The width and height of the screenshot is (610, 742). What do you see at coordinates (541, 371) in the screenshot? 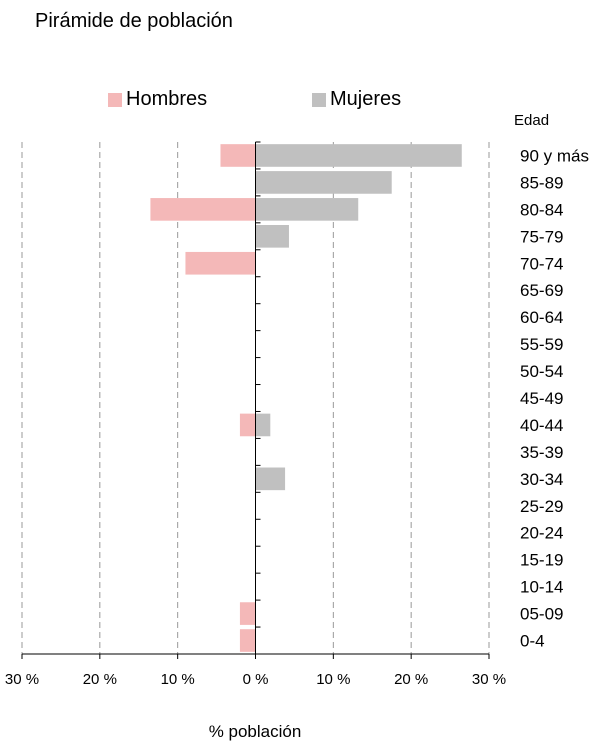
I see `age-label: 50-54` at bounding box center [541, 371].